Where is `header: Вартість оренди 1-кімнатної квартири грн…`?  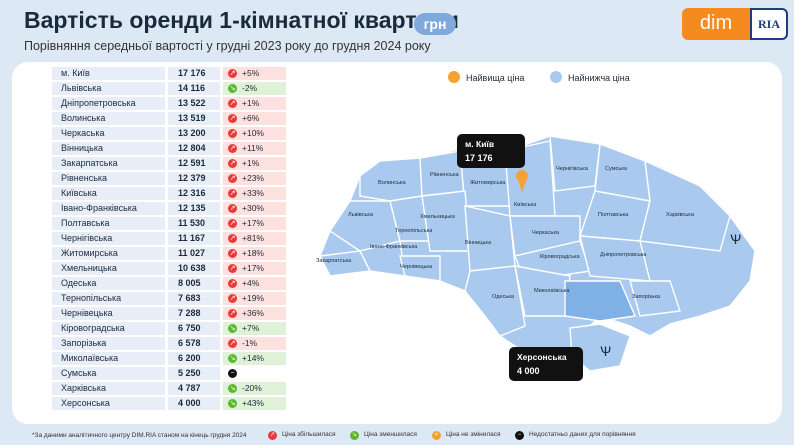
header: Вартість оренди 1-кімнатної квартири грн… is located at coordinates (397, 31).